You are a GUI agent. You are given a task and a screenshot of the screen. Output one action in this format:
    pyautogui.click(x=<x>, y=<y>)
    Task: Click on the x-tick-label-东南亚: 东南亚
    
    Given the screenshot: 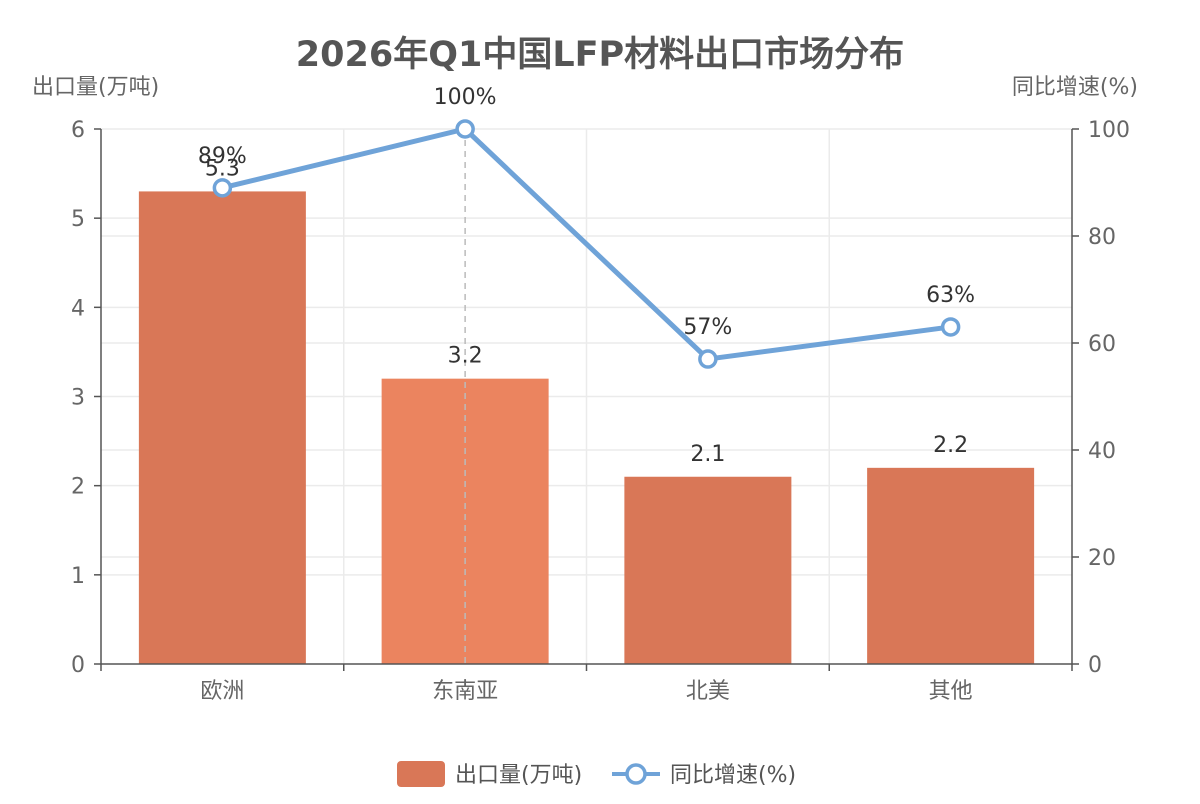 What is the action you would take?
    pyautogui.click(x=465, y=691)
    